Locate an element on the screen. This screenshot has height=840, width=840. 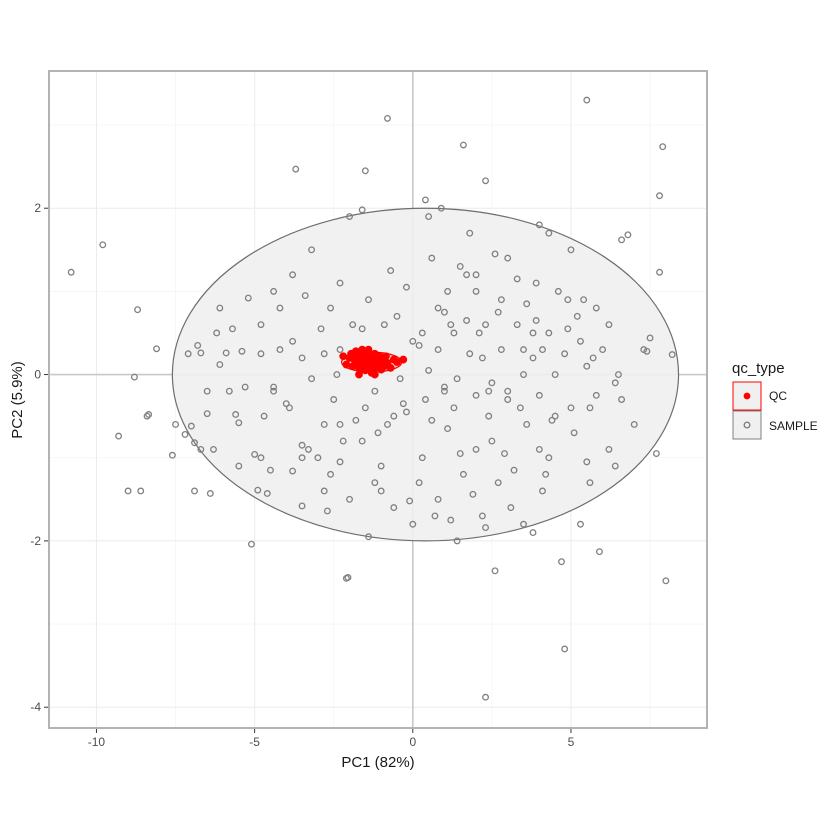
x-axis-title: PC1 (82%) is located at coordinates (377, 762).